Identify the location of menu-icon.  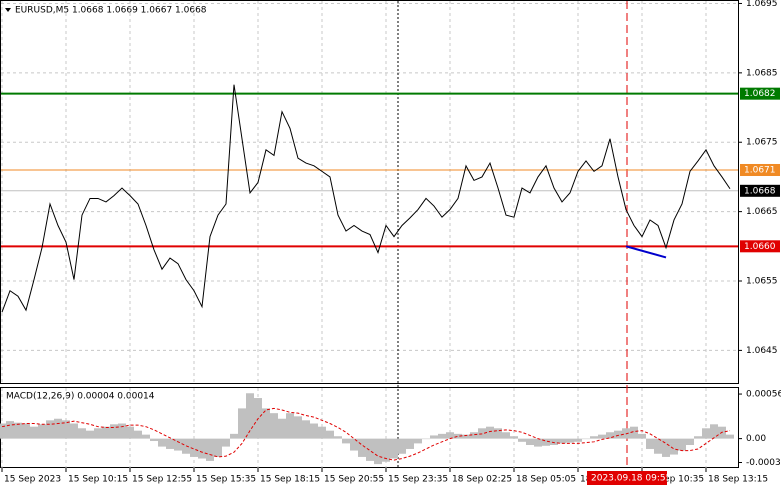
(8, 10).